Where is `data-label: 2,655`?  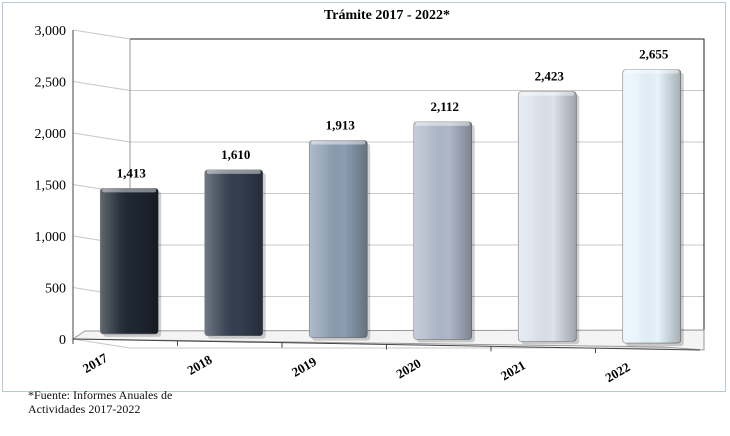 data-label: 2,655 is located at coordinates (654, 54).